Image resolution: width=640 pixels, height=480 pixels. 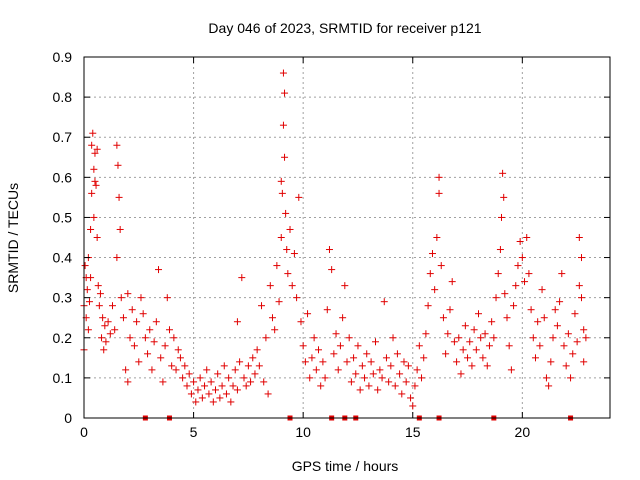 What do you see at coordinates (63, 97) in the screenshot?
I see `y-tick-label: 0.8` at bounding box center [63, 97].